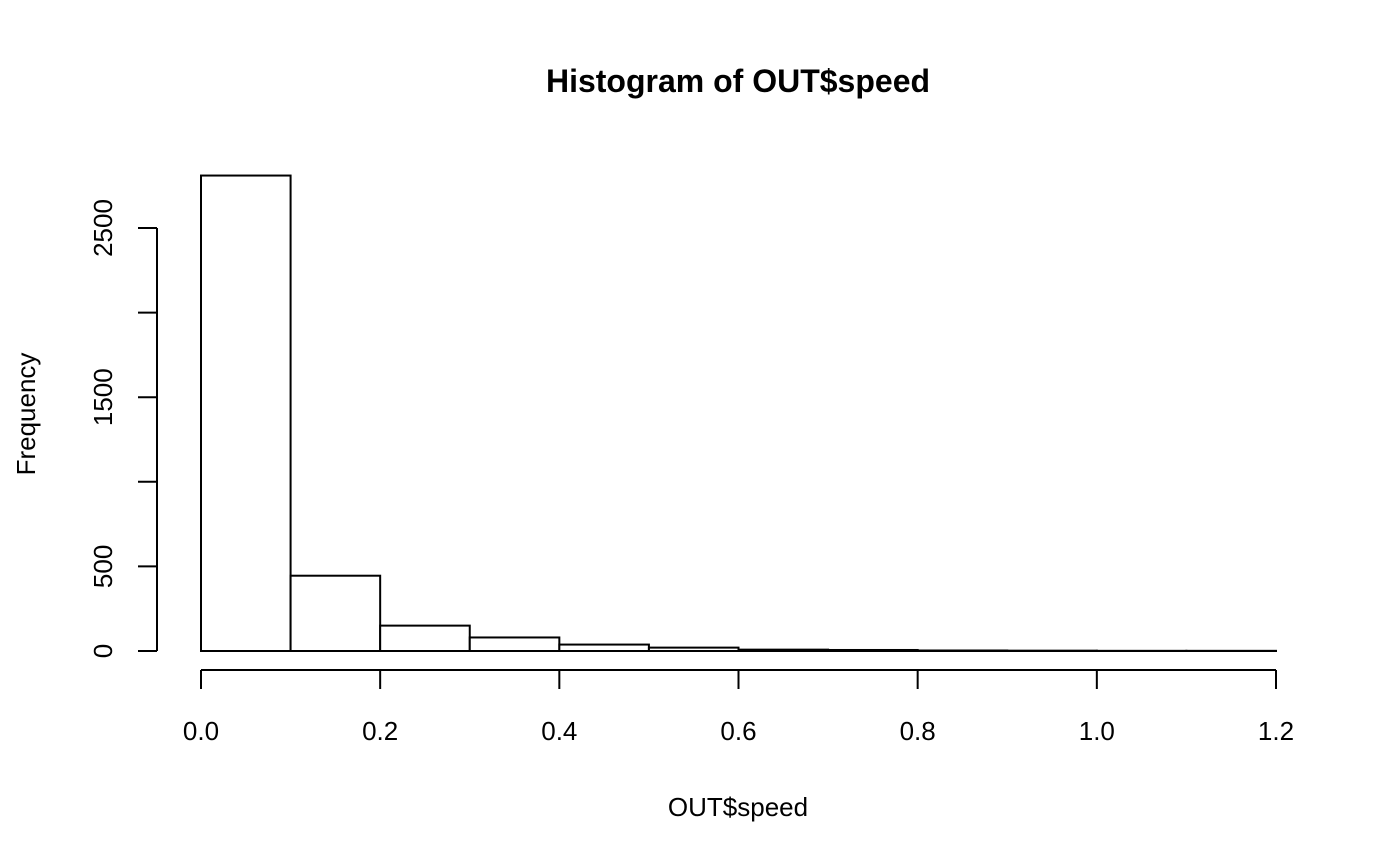  What do you see at coordinates (738, 708) in the screenshot?
I see `x-axis-ticks: 0.0 0.2 0.4 0.6 0.8 1.0 1.2` at bounding box center [738, 708].